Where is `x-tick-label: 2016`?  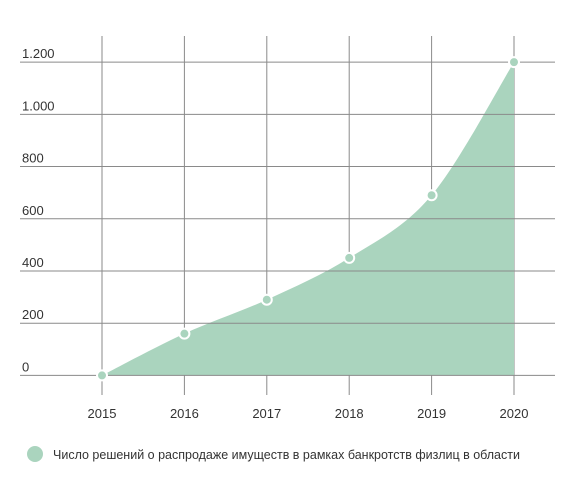 x-tick-label: 2016 is located at coordinates (184, 413).